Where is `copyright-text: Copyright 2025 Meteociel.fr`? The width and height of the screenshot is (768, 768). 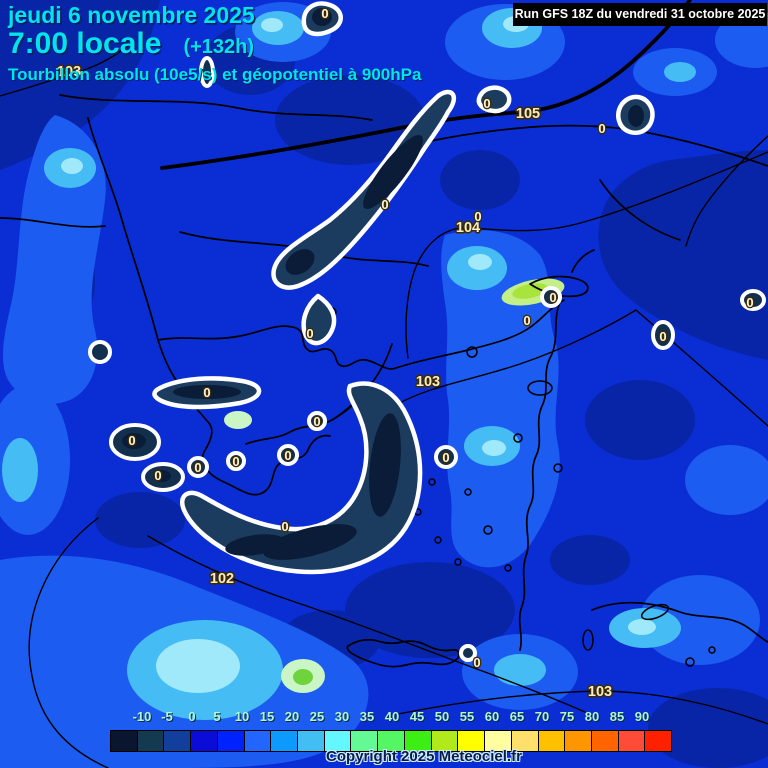 copyright-text: Copyright 2025 Meteociel.fr is located at coordinates (424, 756).